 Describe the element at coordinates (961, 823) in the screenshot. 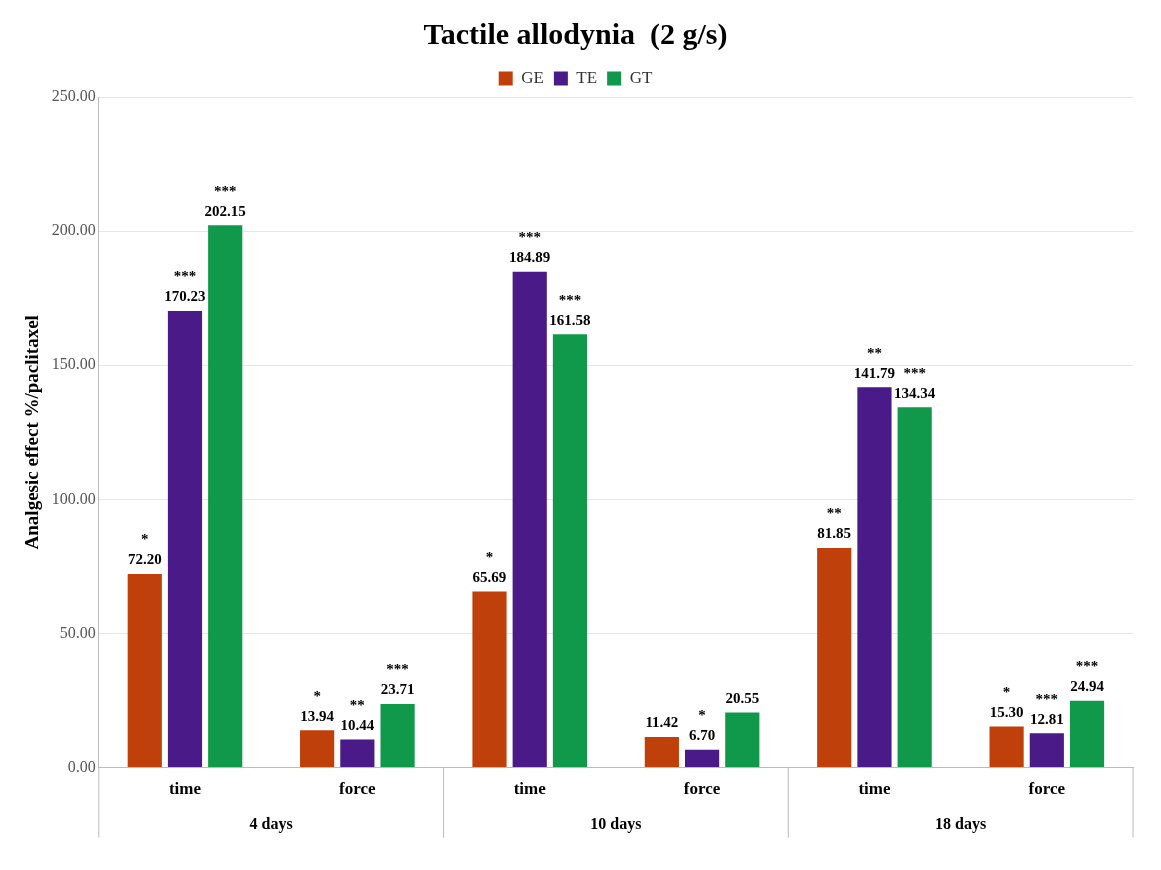

I see `text: 18 days` at that location.